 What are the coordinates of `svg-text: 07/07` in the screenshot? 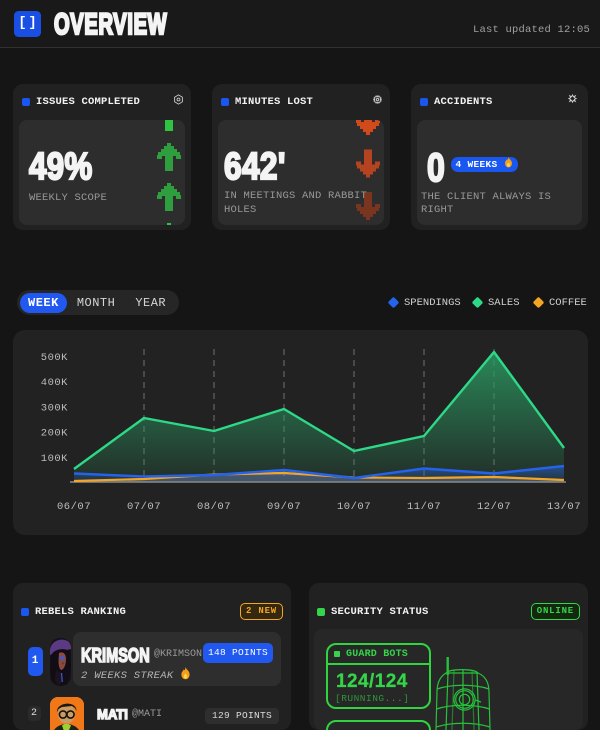 It's located at (144, 507).